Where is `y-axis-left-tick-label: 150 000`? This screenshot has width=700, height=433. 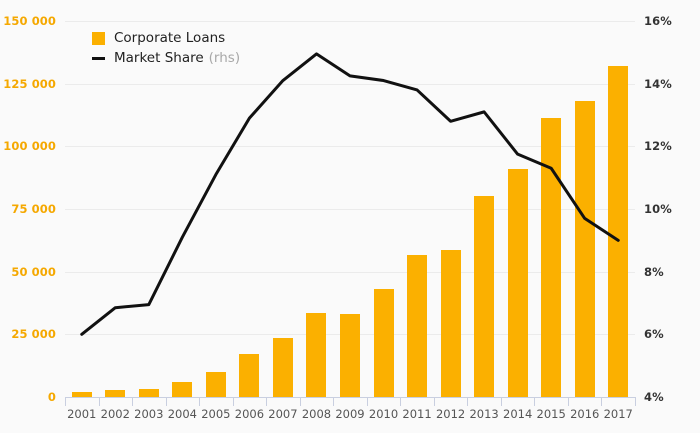
y-axis-left-tick-label: 150 000 is located at coordinates (29, 21).